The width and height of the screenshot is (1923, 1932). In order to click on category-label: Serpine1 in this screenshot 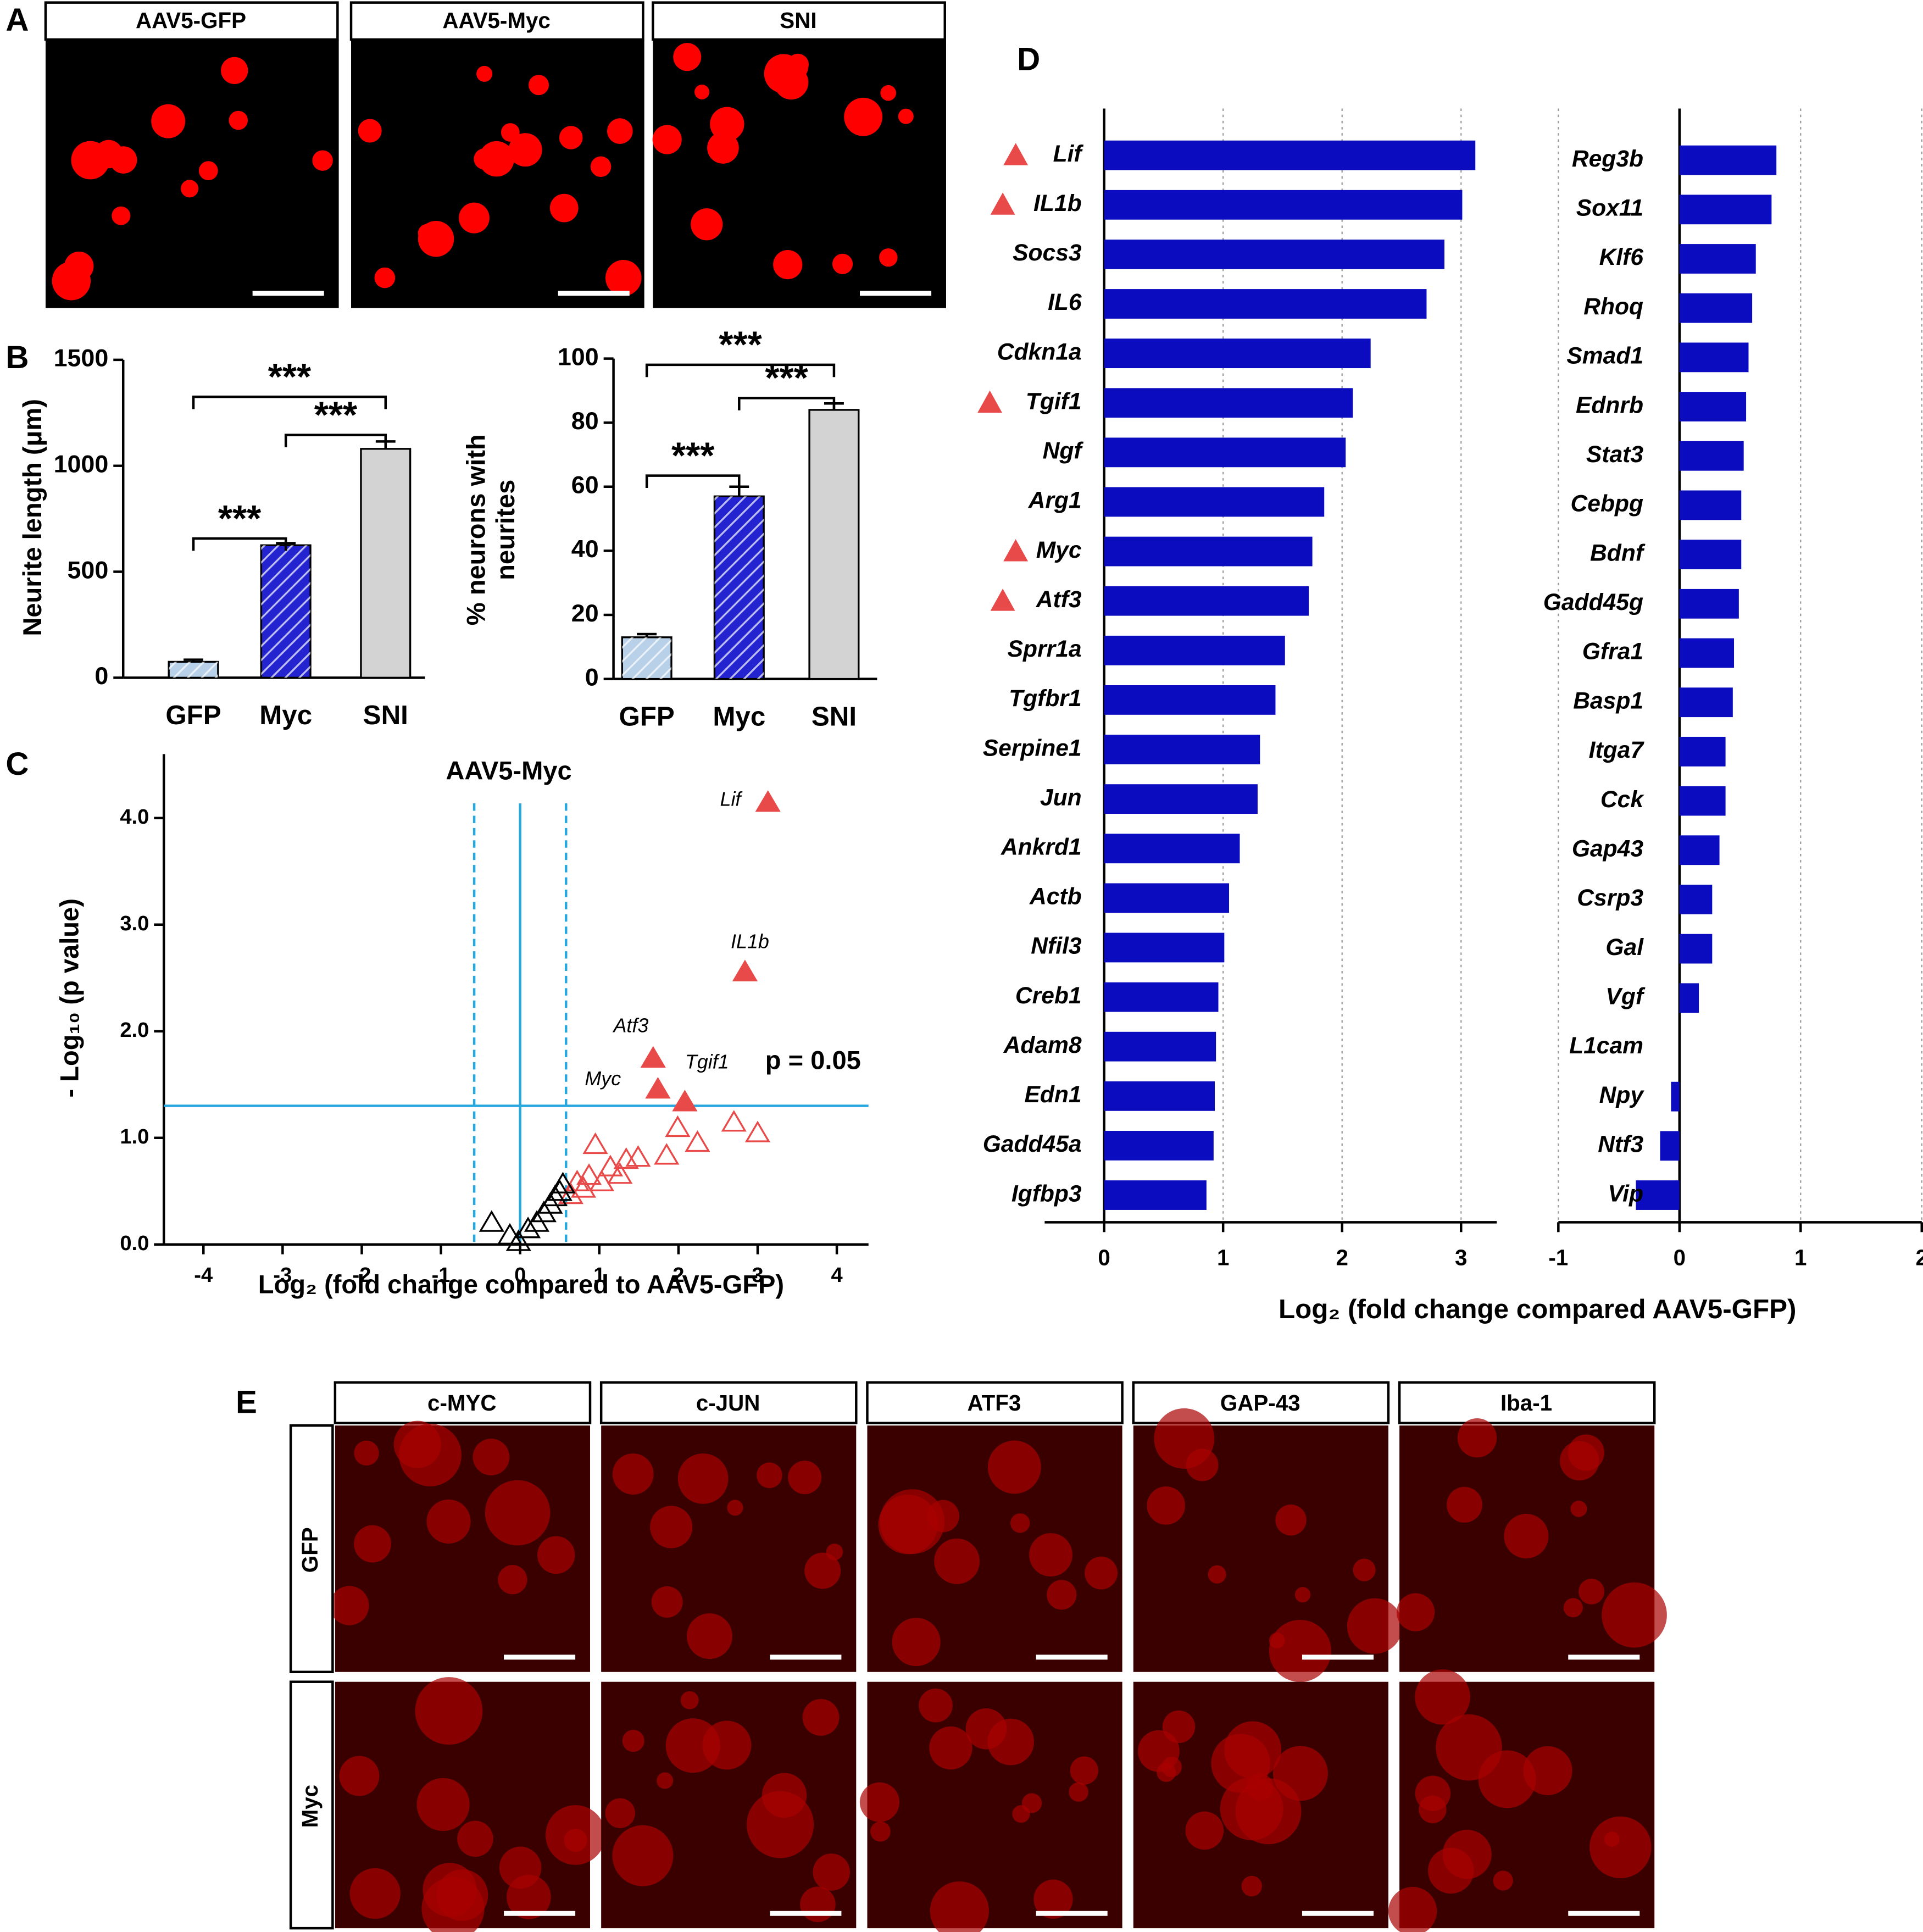, I will do `click(1032, 748)`.